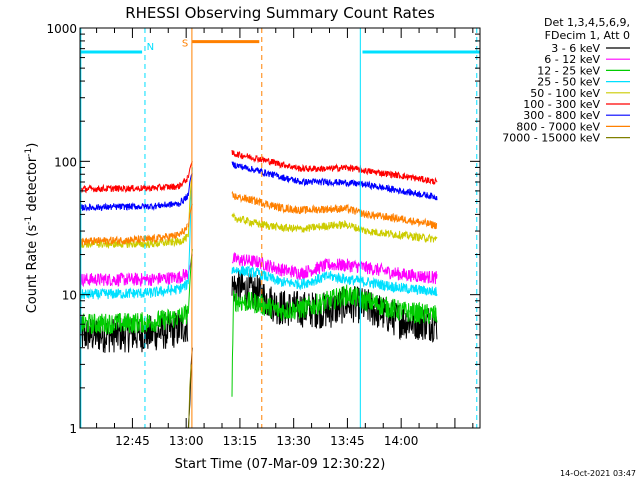 The height and width of the screenshot is (480, 640). I want to click on series-1-line-pre, so click(134, 278).